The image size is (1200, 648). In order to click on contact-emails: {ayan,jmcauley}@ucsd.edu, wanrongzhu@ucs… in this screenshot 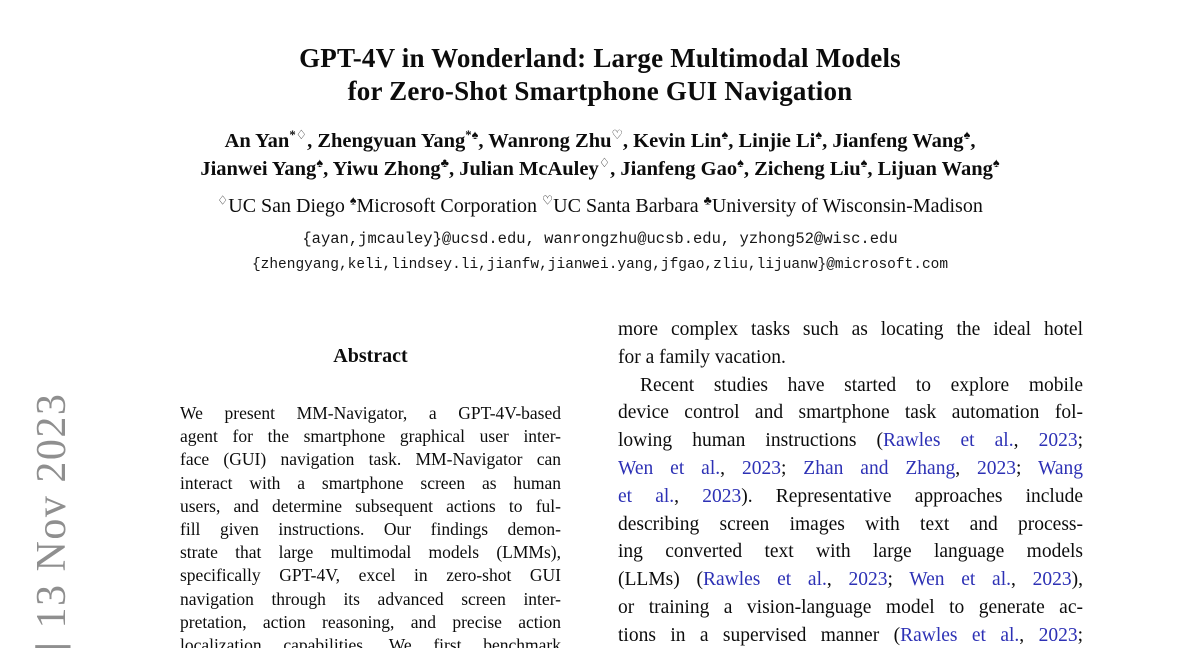, I will do `click(600, 252)`.